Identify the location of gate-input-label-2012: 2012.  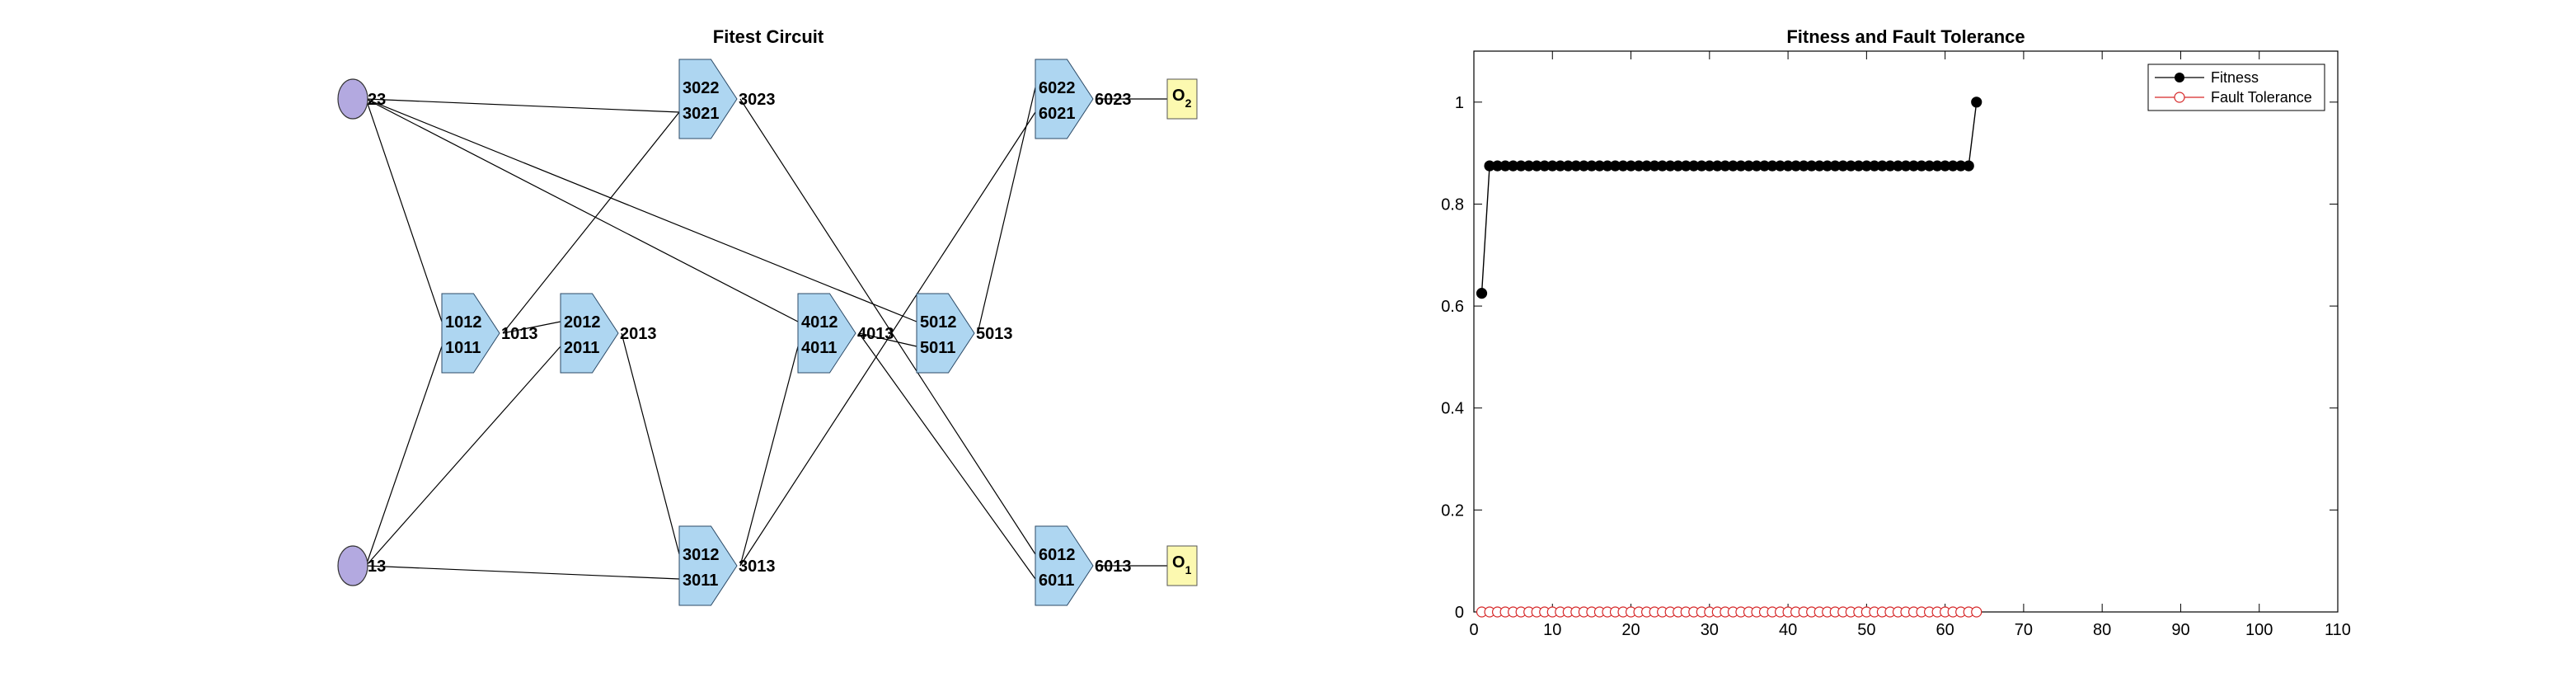
(583, 322).